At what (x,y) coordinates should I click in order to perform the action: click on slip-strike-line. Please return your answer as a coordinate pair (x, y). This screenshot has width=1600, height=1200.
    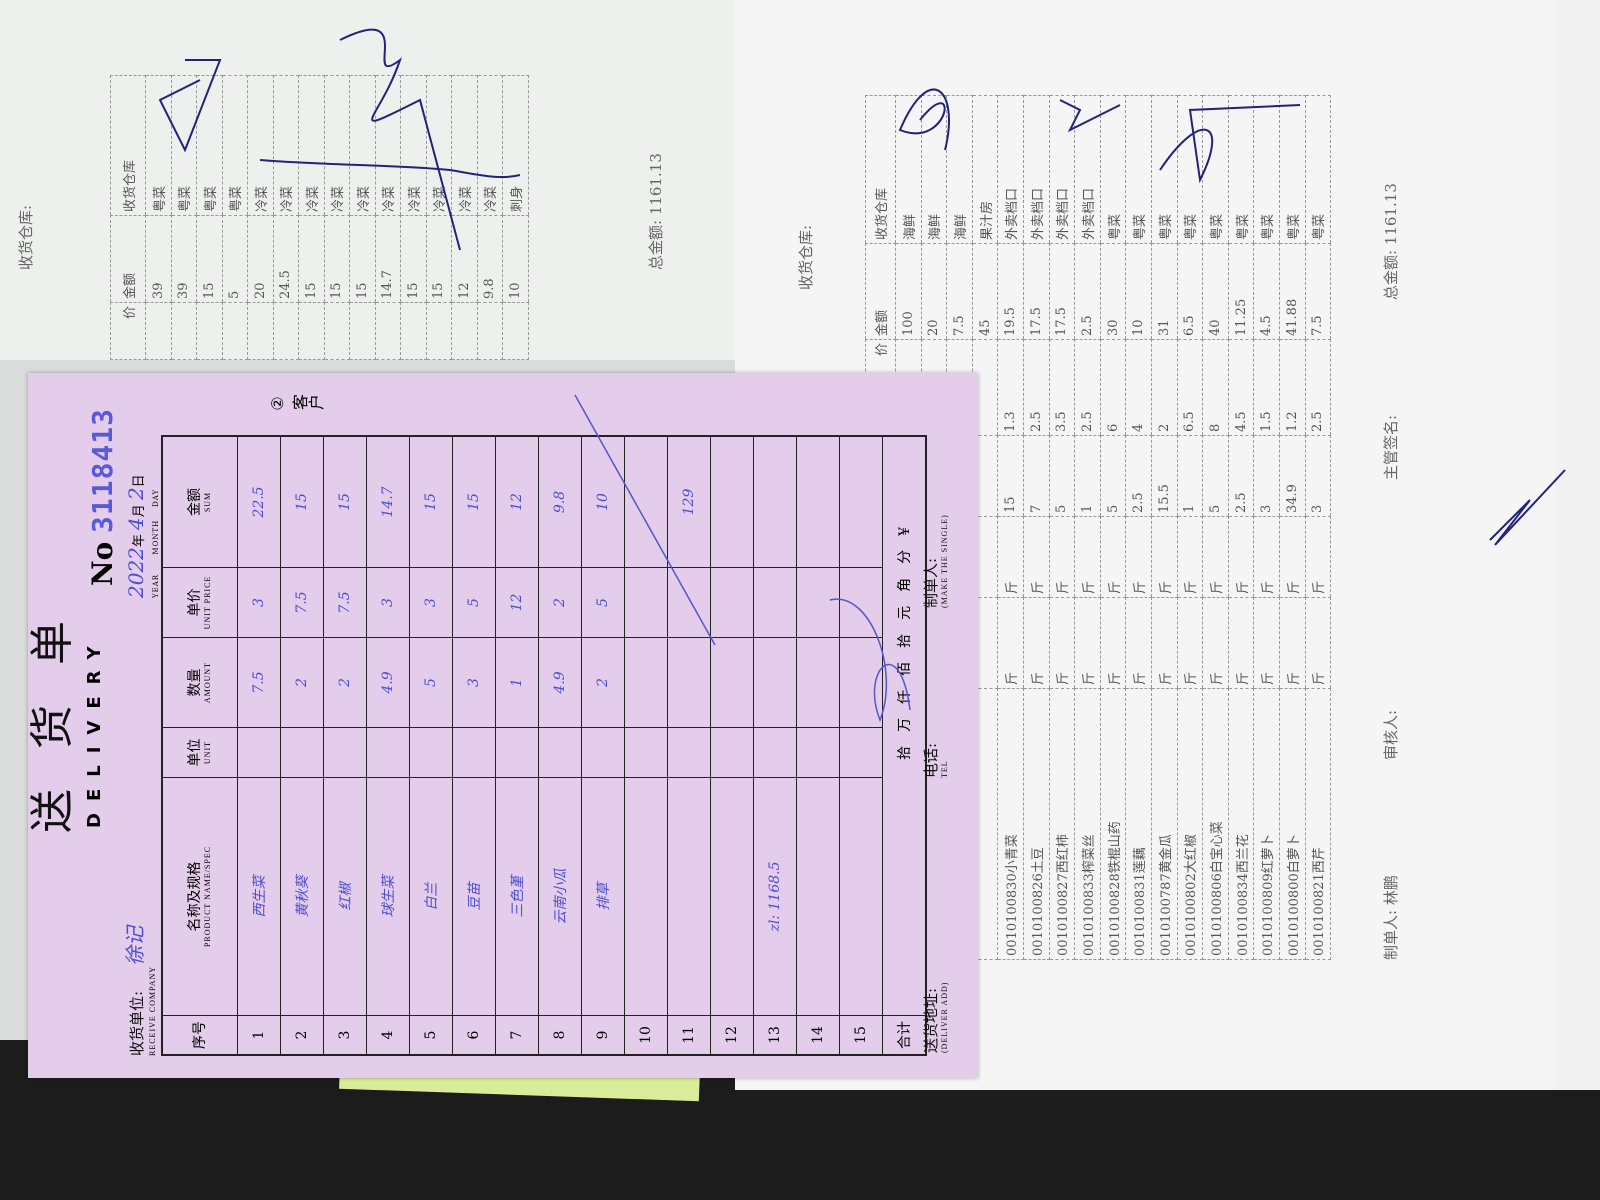
    Looking at the image, I should click on (645, 520).